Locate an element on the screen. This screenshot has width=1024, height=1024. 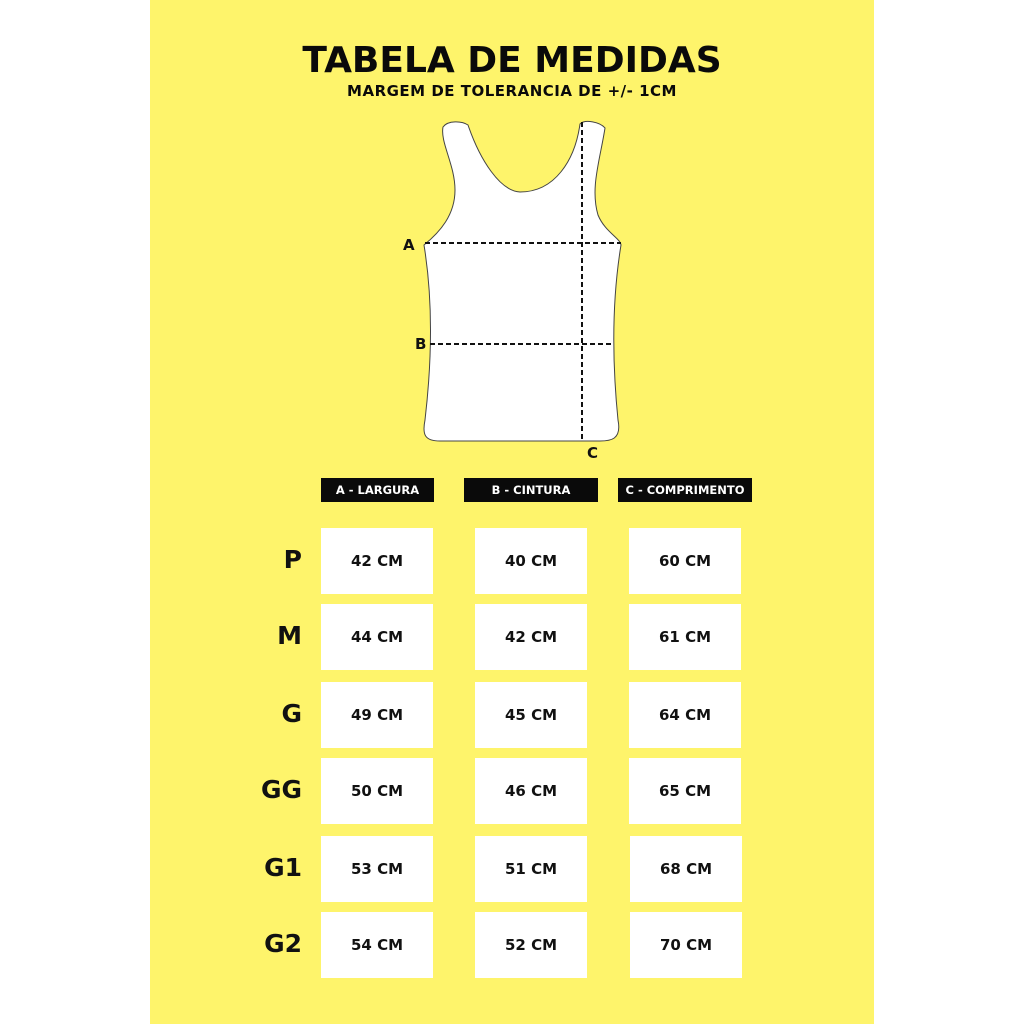
column-header-comprimento: C - COMPRIMENTO is located at coordinates (685, 490).